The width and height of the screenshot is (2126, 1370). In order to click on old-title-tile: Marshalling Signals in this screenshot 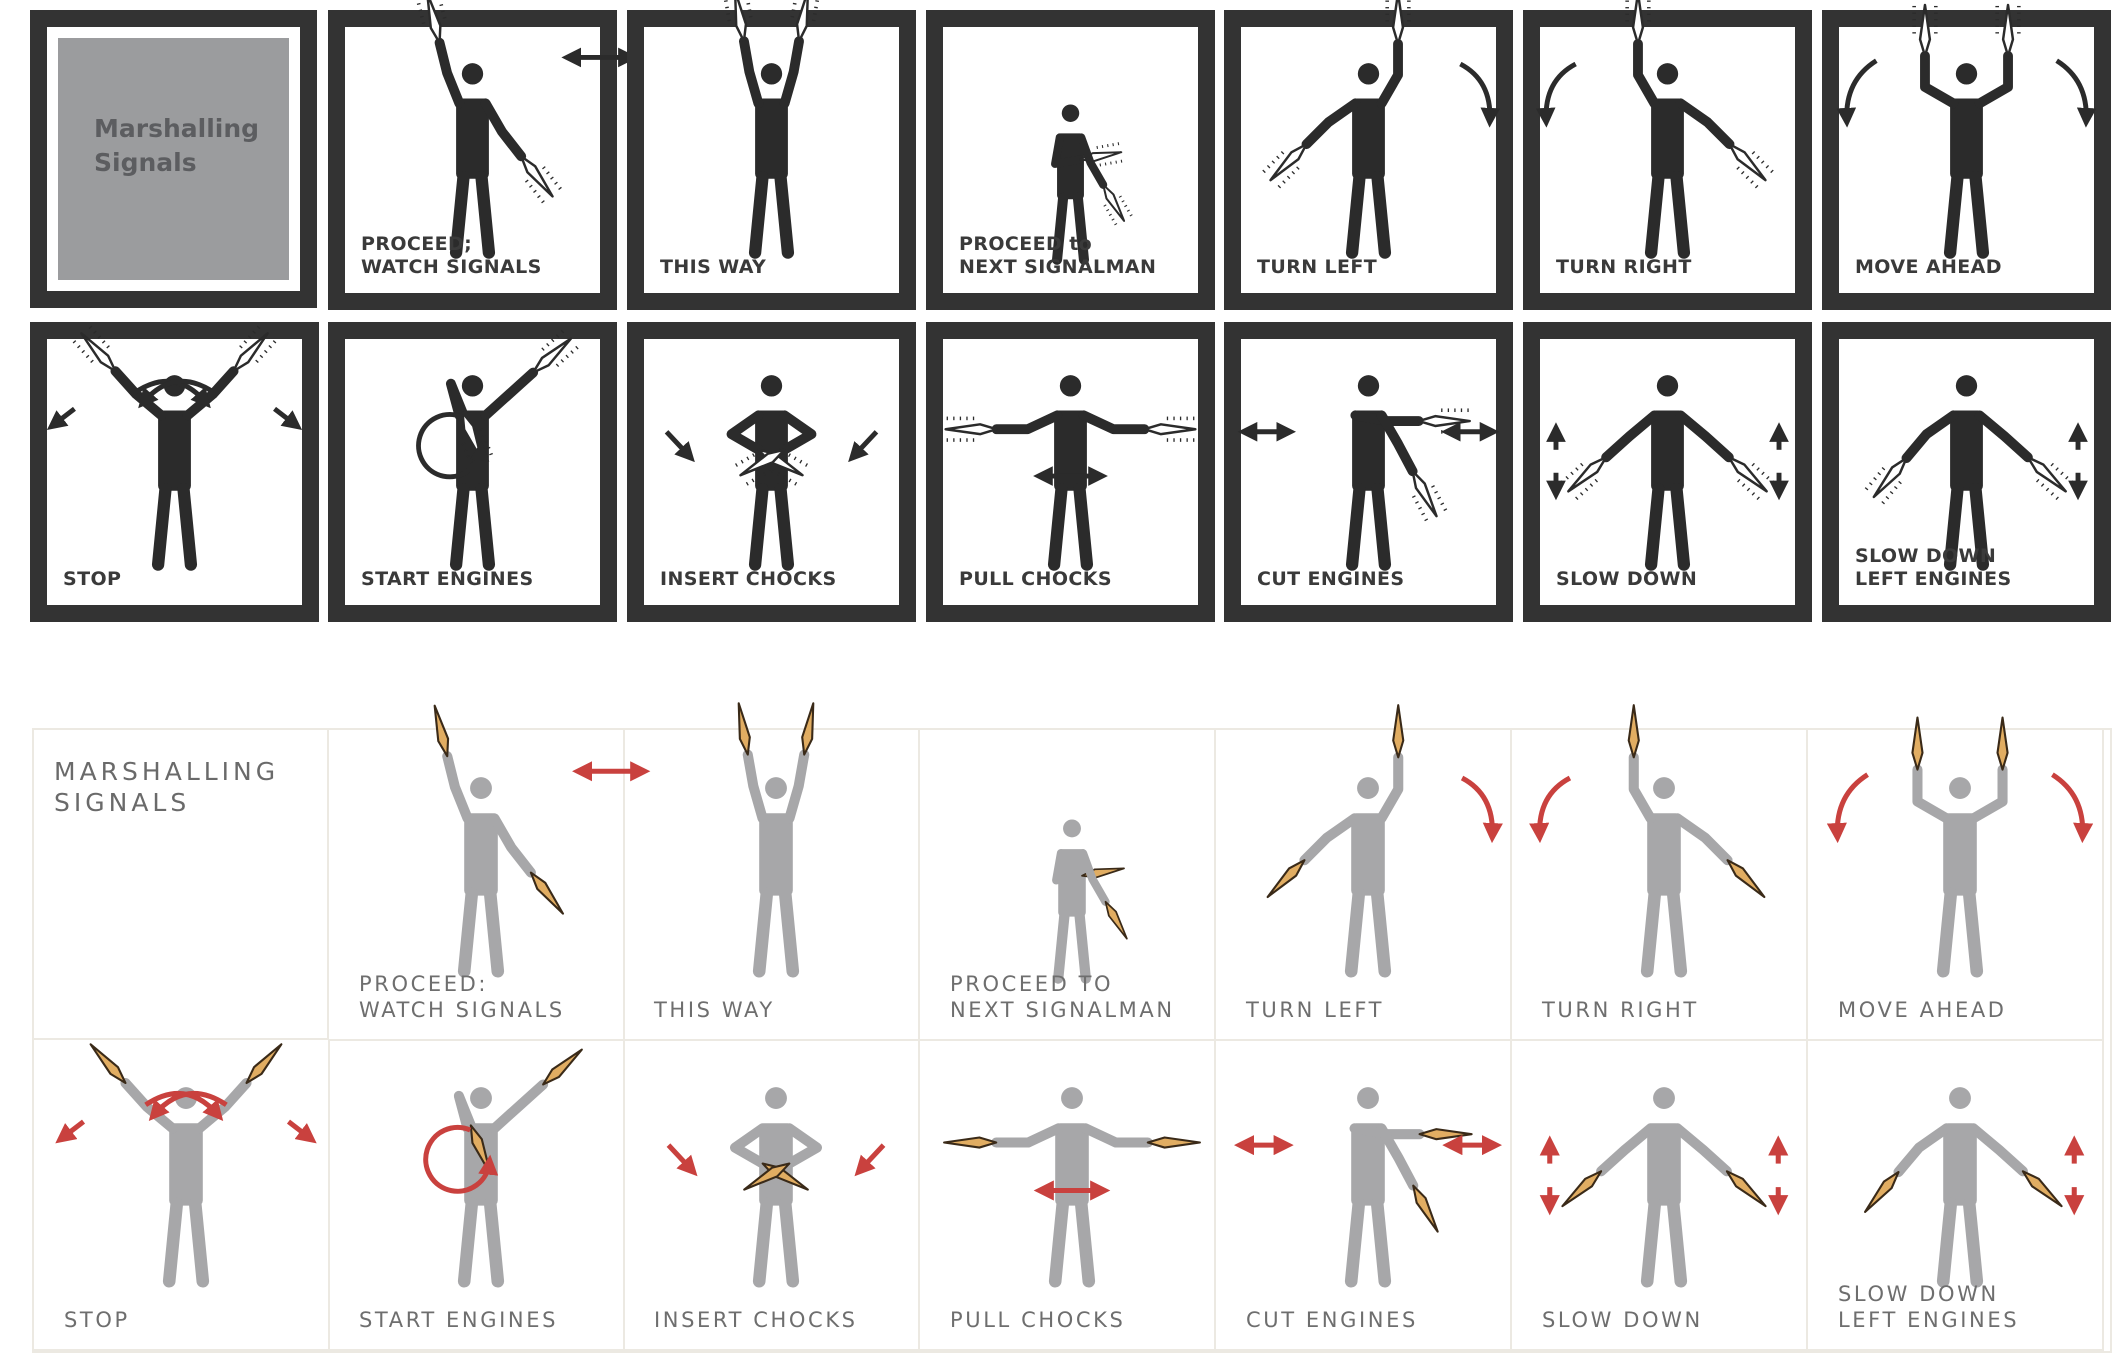, I will do `click(173, 159)`.